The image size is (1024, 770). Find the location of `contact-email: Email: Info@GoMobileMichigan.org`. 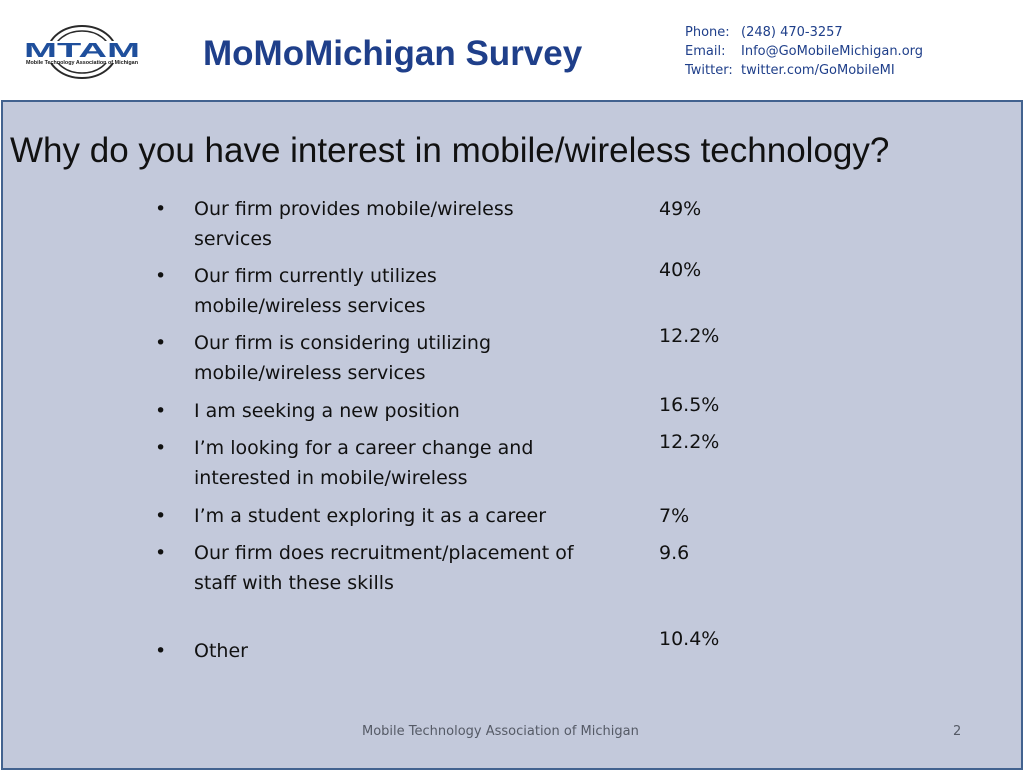

contact-email: Email: Info@GoMobileMichigan.org is located at coordinates (804, 51).